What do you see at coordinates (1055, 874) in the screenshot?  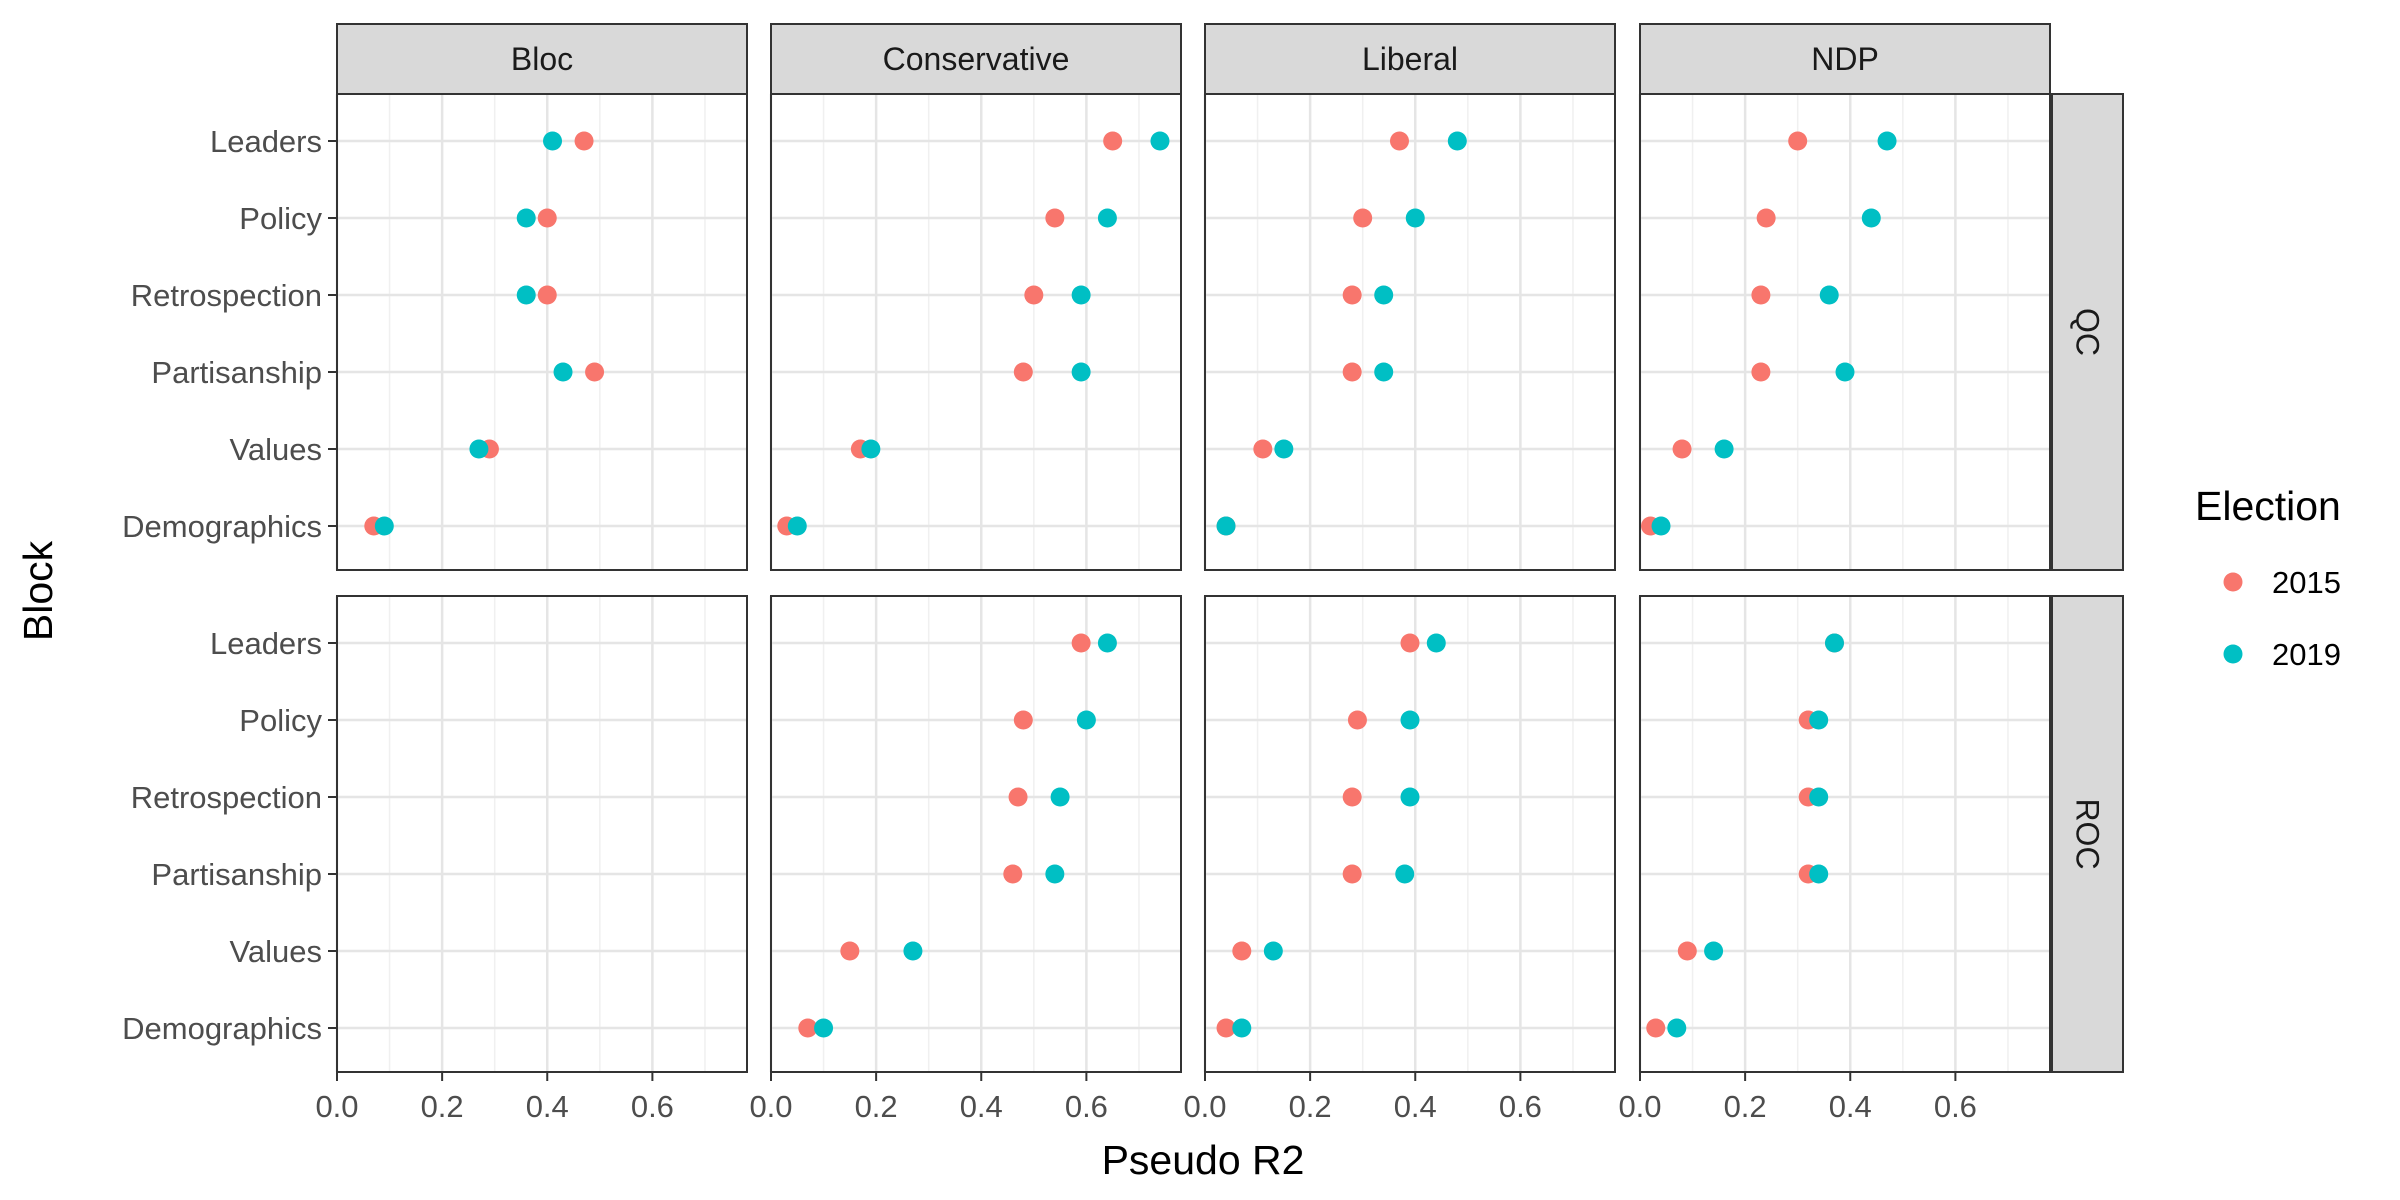 I see `point-2019-roc-conservative-partisanship` at bounding box center [1055, 874].